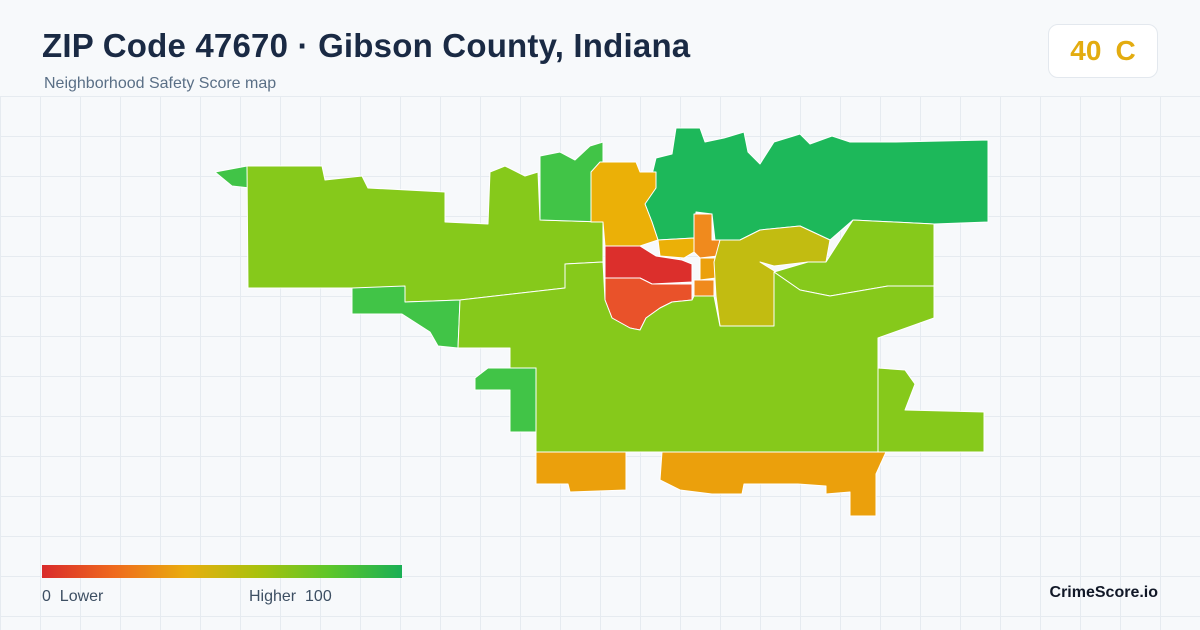  I want to click on legend-min-label: 0 Lower, so click(73, 596).